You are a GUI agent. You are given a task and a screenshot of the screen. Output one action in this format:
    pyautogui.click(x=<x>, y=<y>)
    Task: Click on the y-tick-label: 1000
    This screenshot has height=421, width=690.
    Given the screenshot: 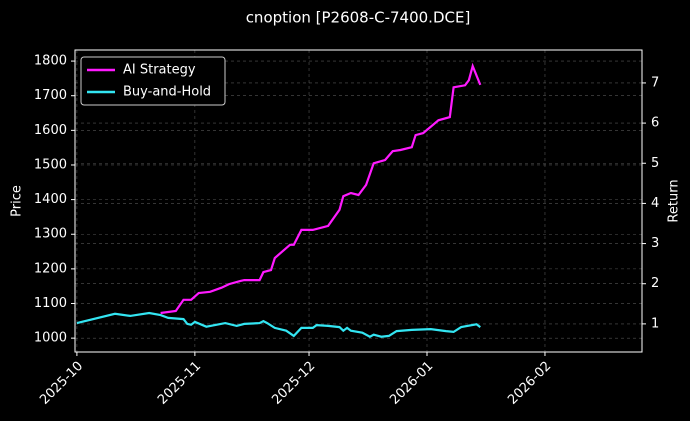 What is the action you would take?
    pyautogui.click(x=50, y=338)
    